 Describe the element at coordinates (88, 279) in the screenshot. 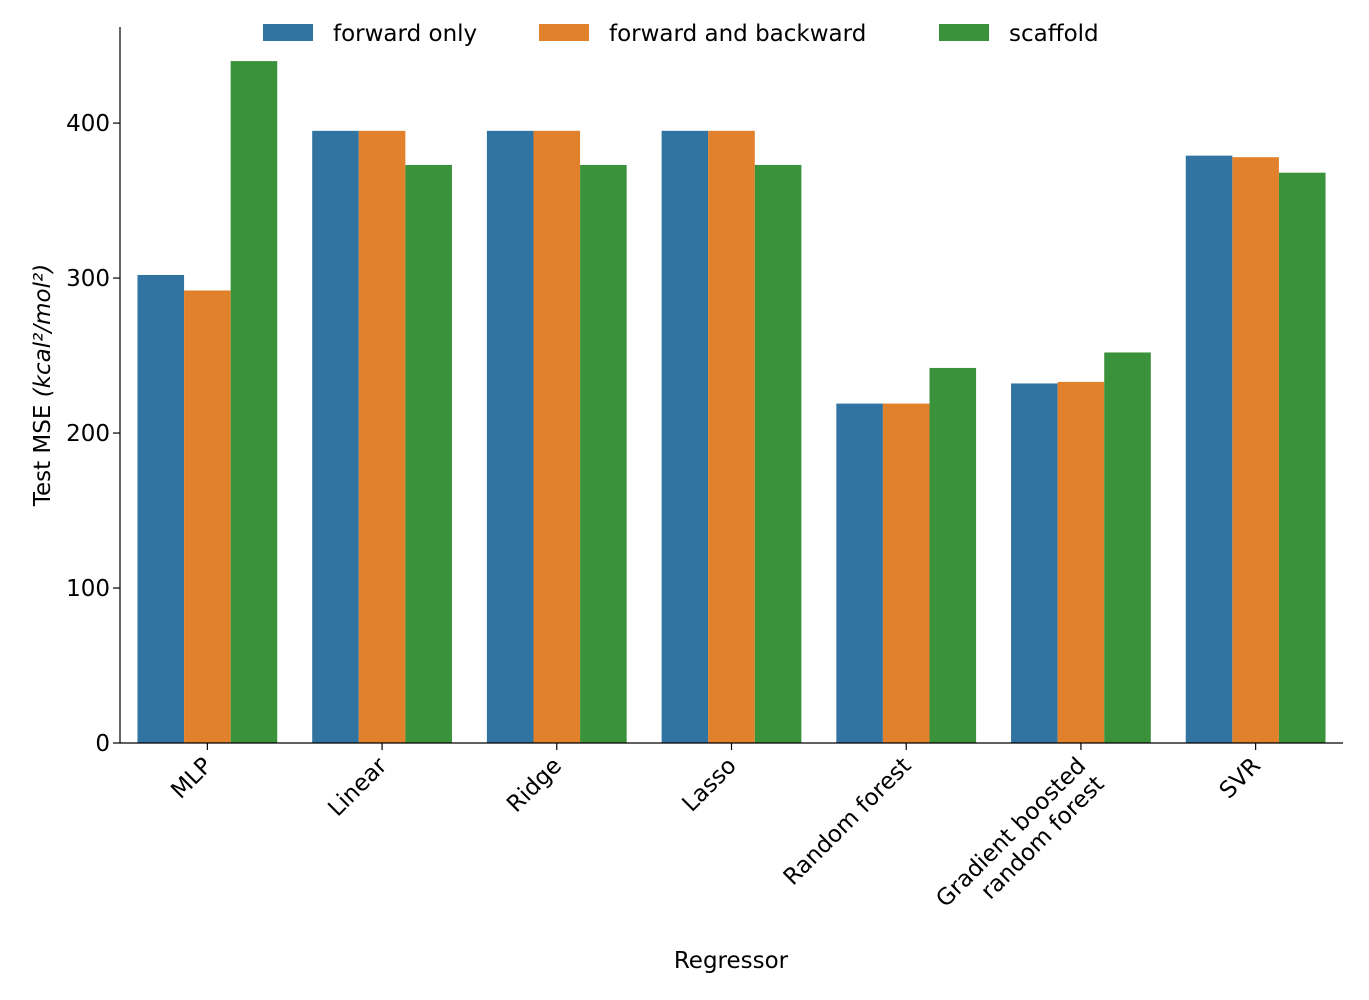

I see `y-tick-label: 300` at that location.